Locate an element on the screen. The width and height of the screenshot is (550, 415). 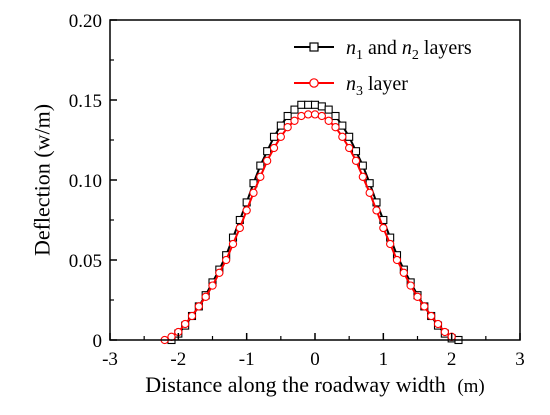
x-axis-title-unit: (m) is located at coordinates (470, 386).